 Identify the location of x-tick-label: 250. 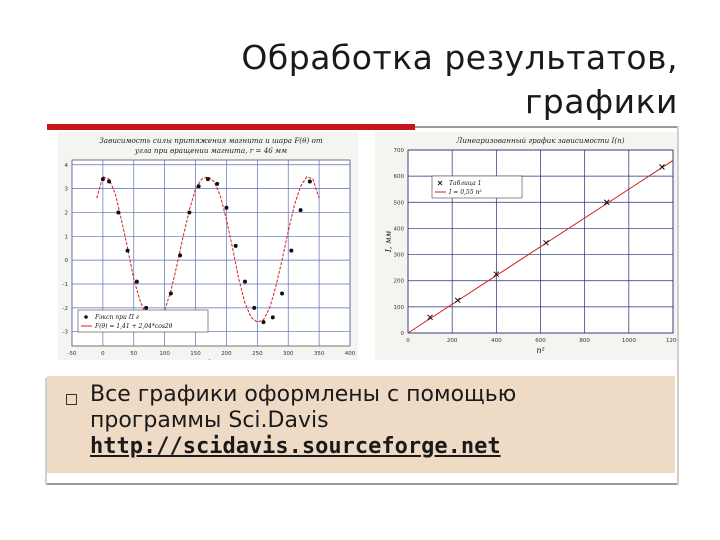
(257, 354).